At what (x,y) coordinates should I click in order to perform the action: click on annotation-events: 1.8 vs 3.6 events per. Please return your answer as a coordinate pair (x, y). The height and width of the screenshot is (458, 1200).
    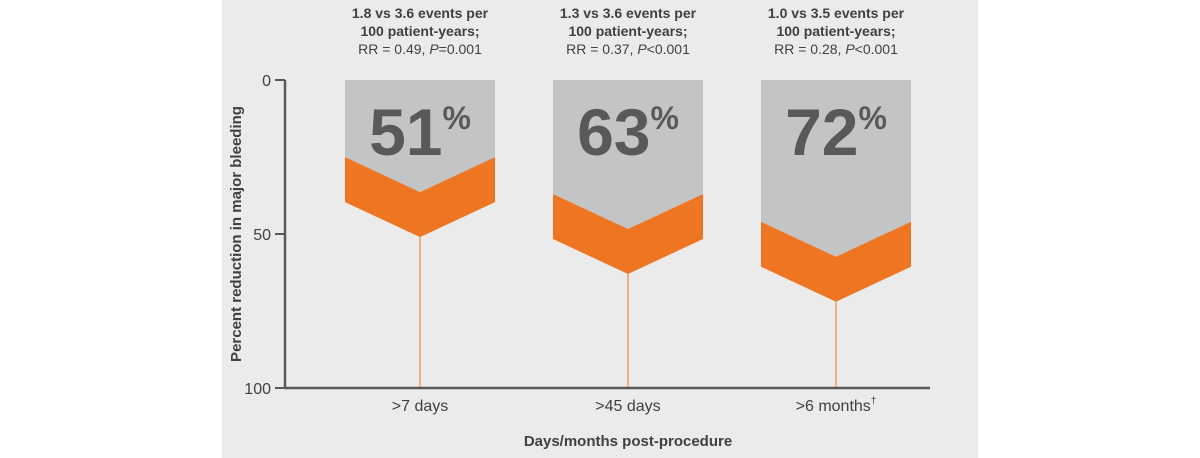
    Looking at the image, I should click on (420, 13).